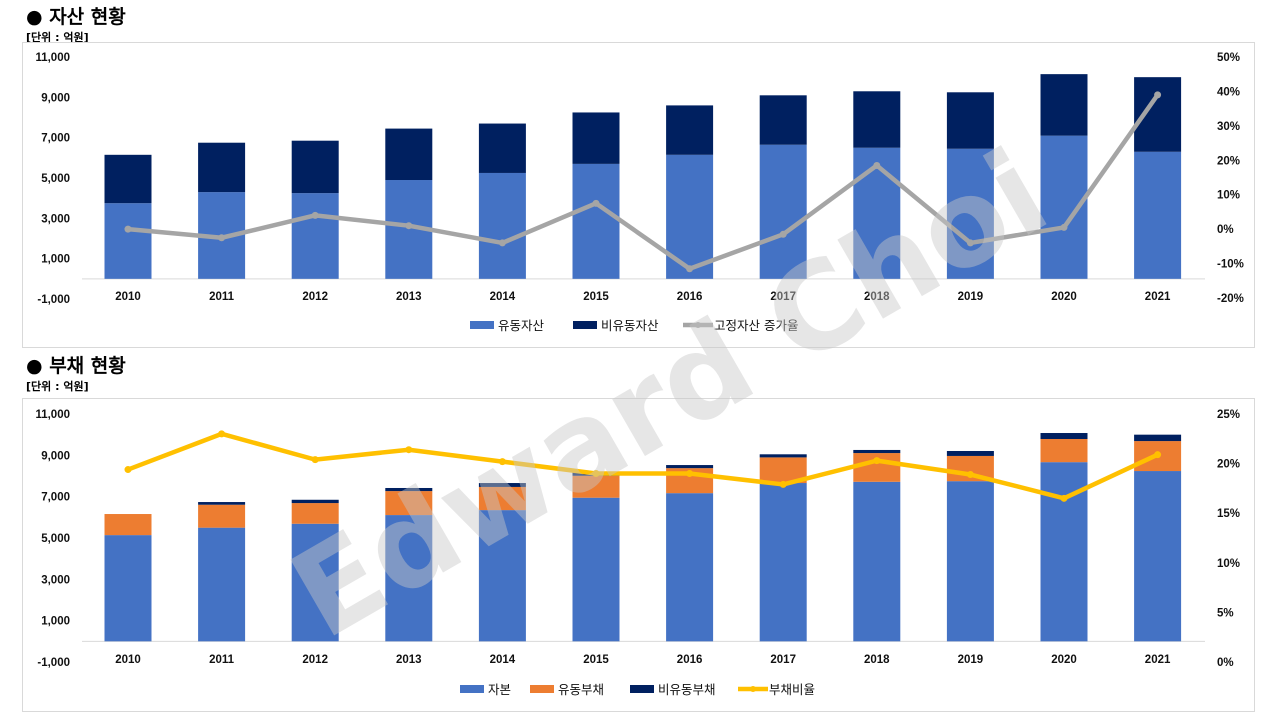 This screenshot has height=720, width=1280. I want to click on right-axis-tick-label: 25%, so click(1228, 415).